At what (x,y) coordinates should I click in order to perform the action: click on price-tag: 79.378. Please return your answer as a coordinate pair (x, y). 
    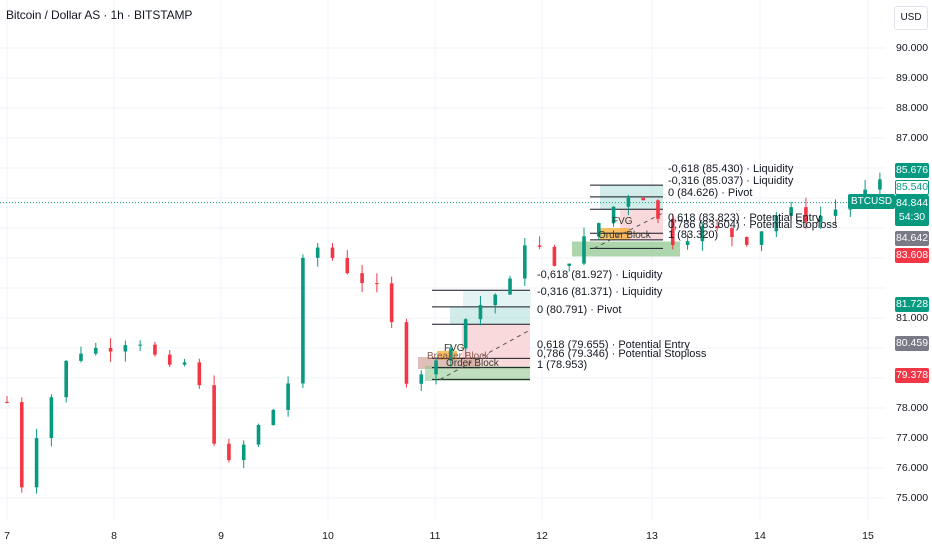
    Looking at the image, I should click on (912, 375).